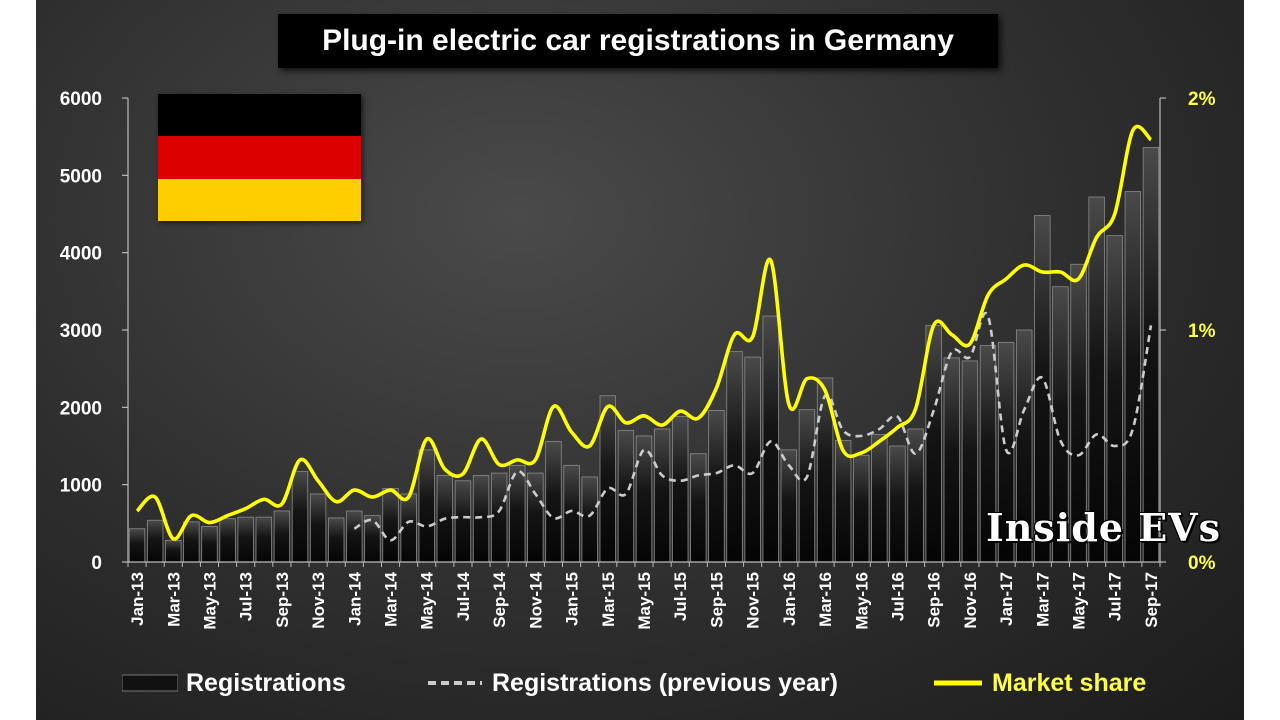 The image size is (1280, 720). Describe the element at coordinates (81, 176) in the screenshot. I see `y-left-tick-label: 5000` at that location.